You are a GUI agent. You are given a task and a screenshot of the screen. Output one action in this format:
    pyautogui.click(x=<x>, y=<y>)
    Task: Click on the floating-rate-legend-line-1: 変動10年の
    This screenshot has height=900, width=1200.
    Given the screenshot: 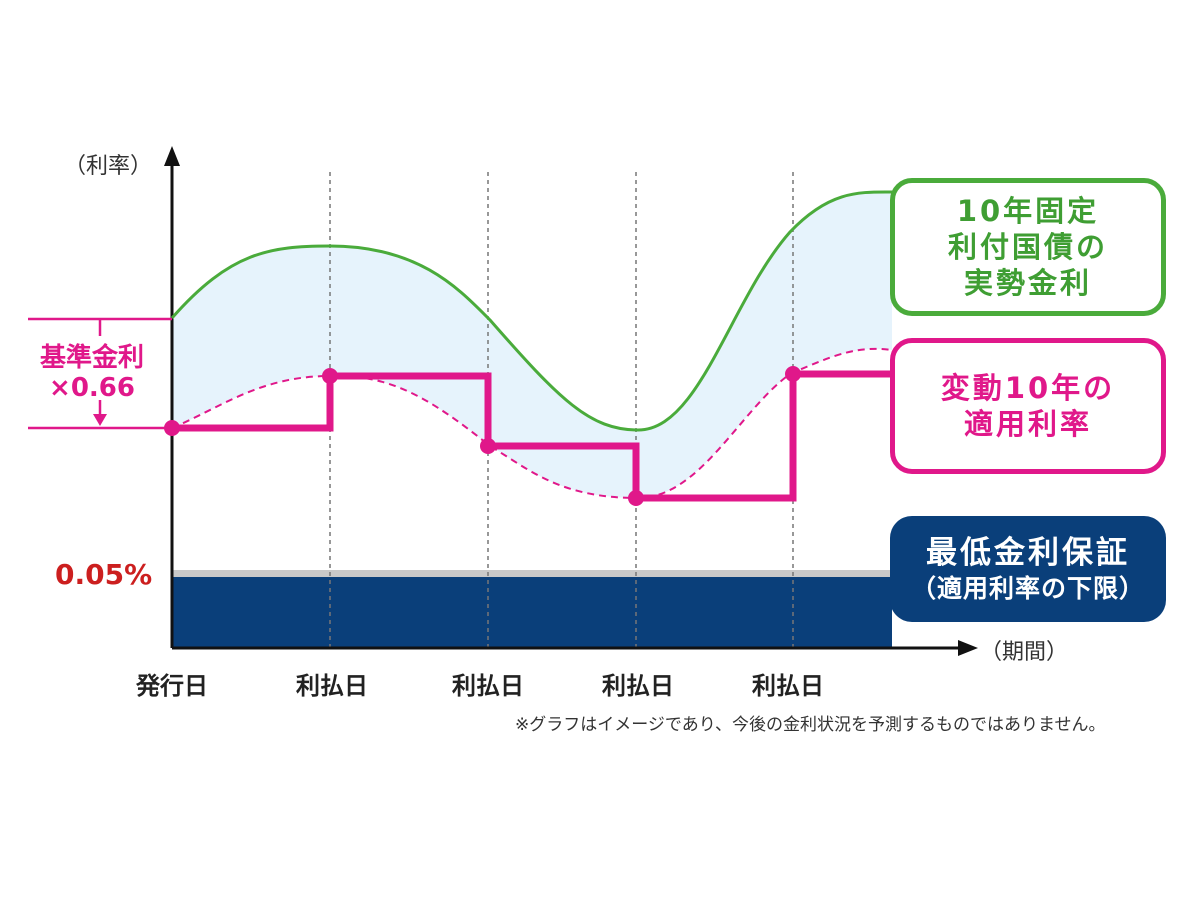 What is the action you would take?
    pyautogui.click(x=1028, y=387)
    